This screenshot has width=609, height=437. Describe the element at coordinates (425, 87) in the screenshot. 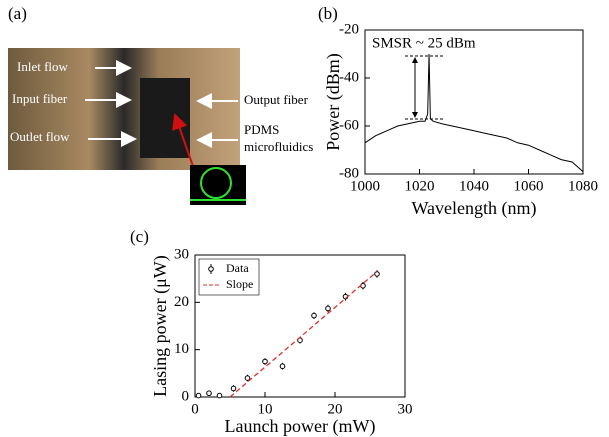

I see `smsr-marker` at that location.